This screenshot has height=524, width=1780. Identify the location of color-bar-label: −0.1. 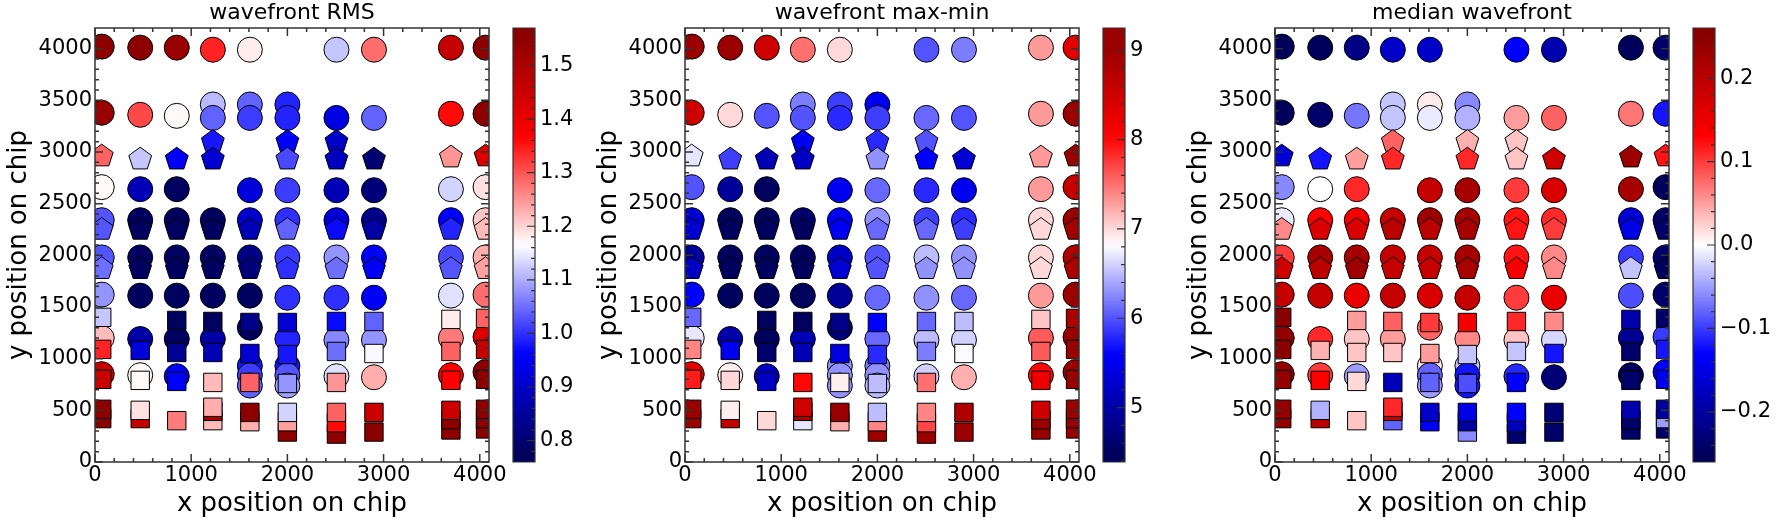
(1745, 326).